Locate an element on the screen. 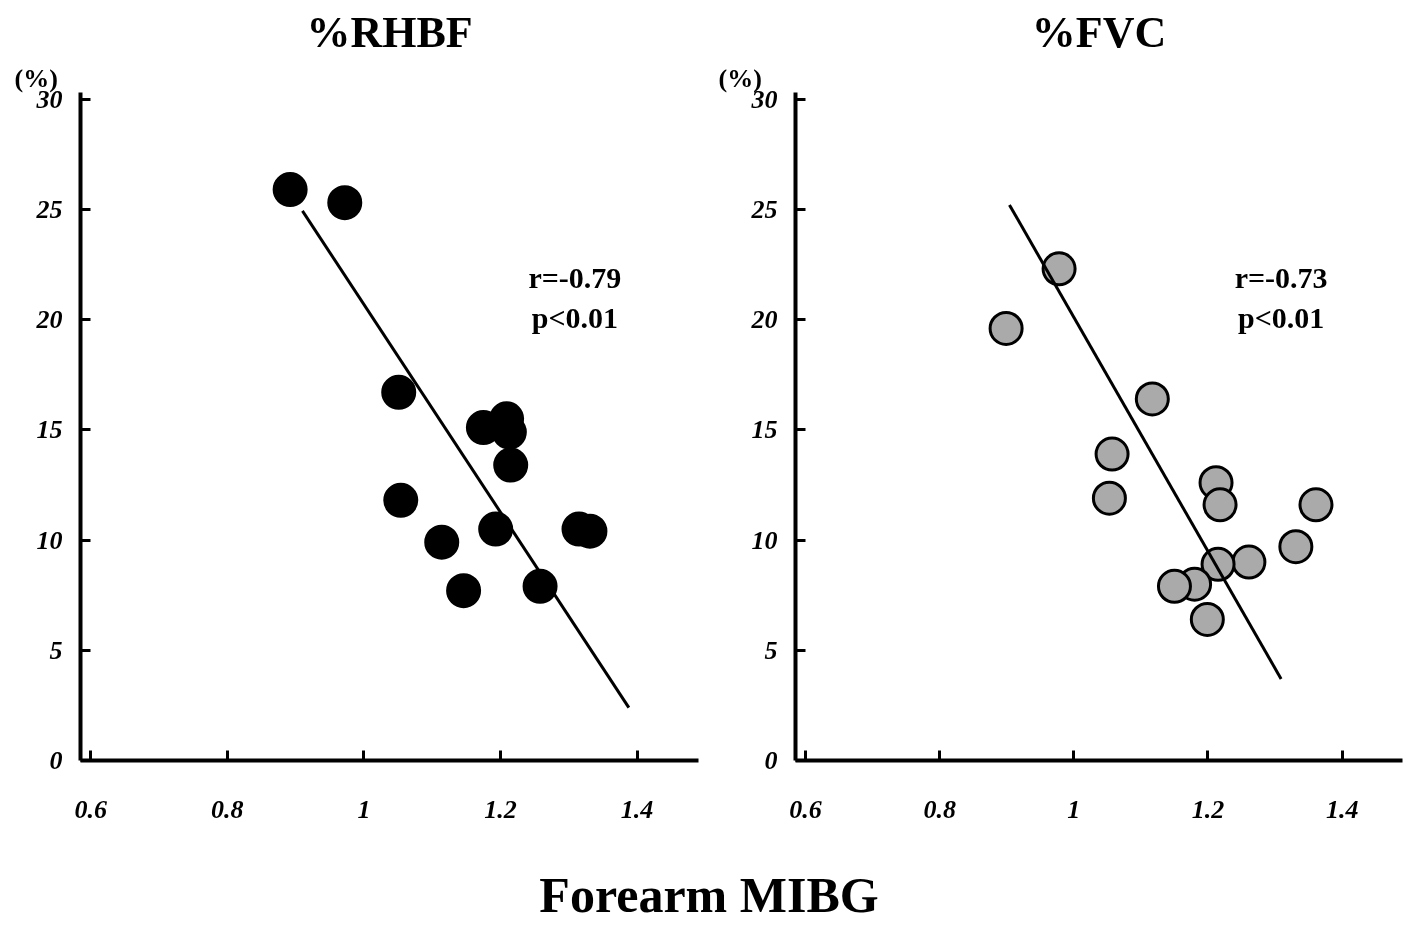 Image resolution: width=1408 pixels, height=938 pixels. x-axis-title: Forearm MIBG is located at coordinates (709, 895).